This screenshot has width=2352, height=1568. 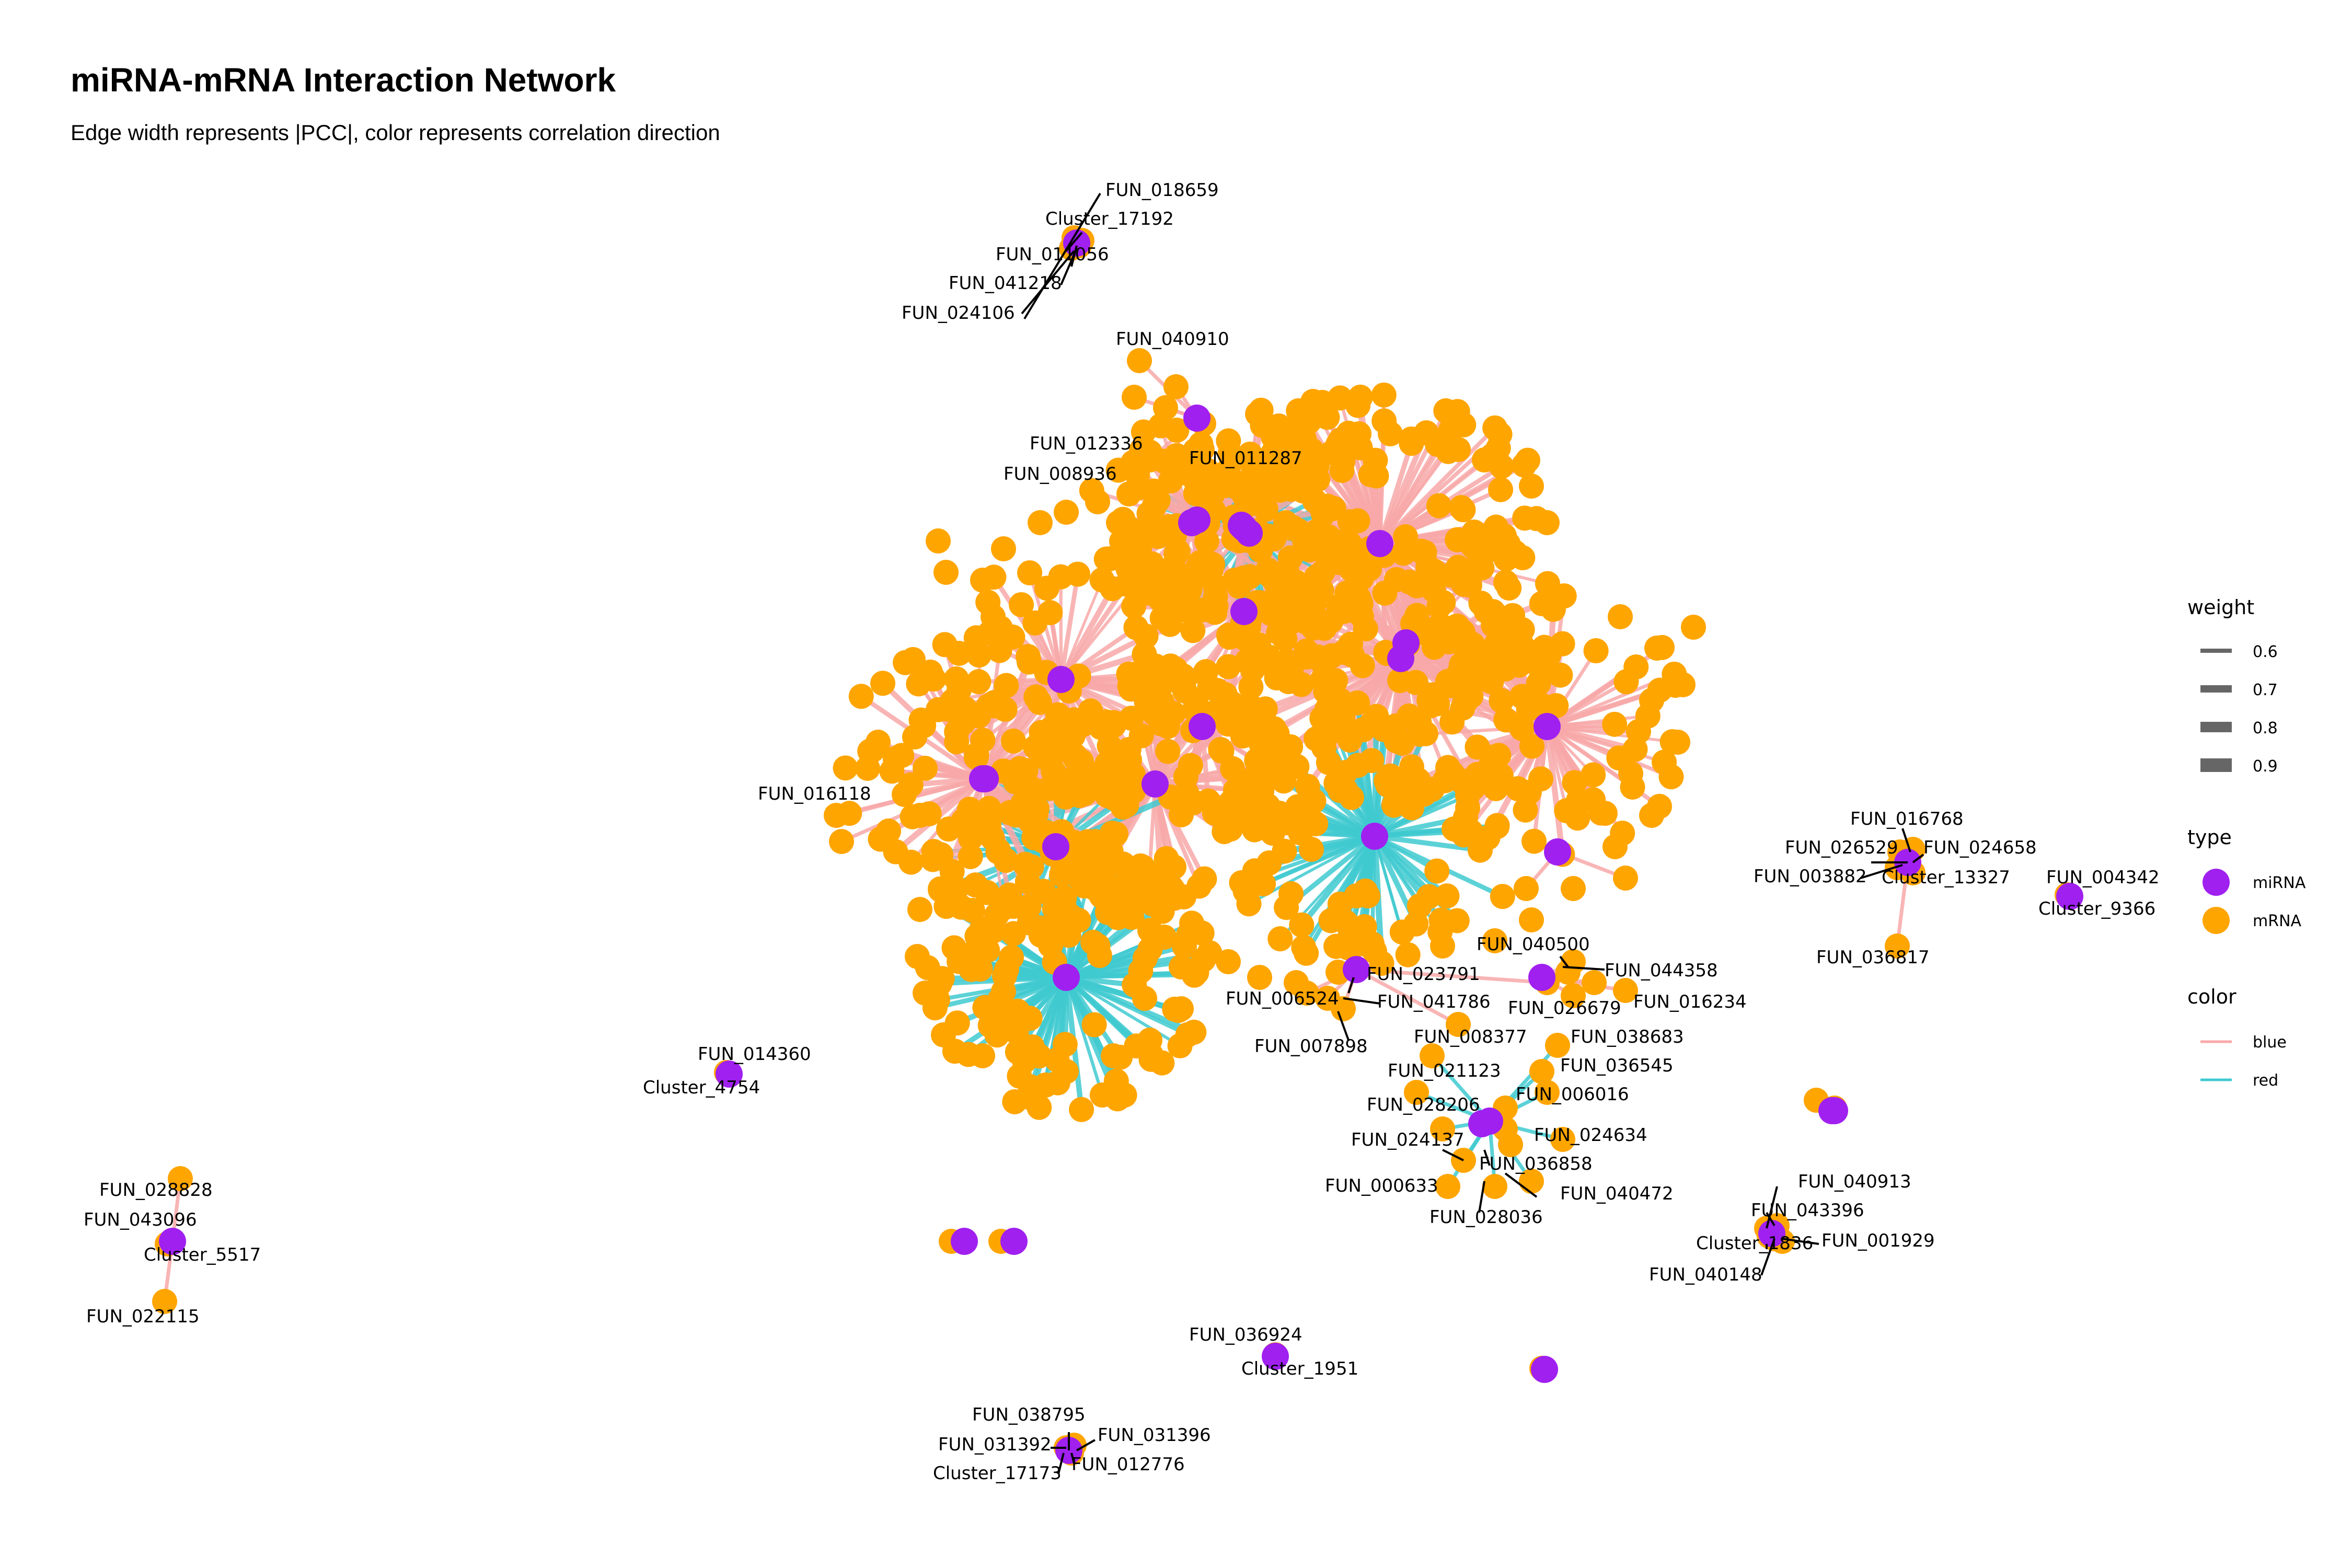 I want to click on node-label: FUN_016768, so click(x=1907, y=819).